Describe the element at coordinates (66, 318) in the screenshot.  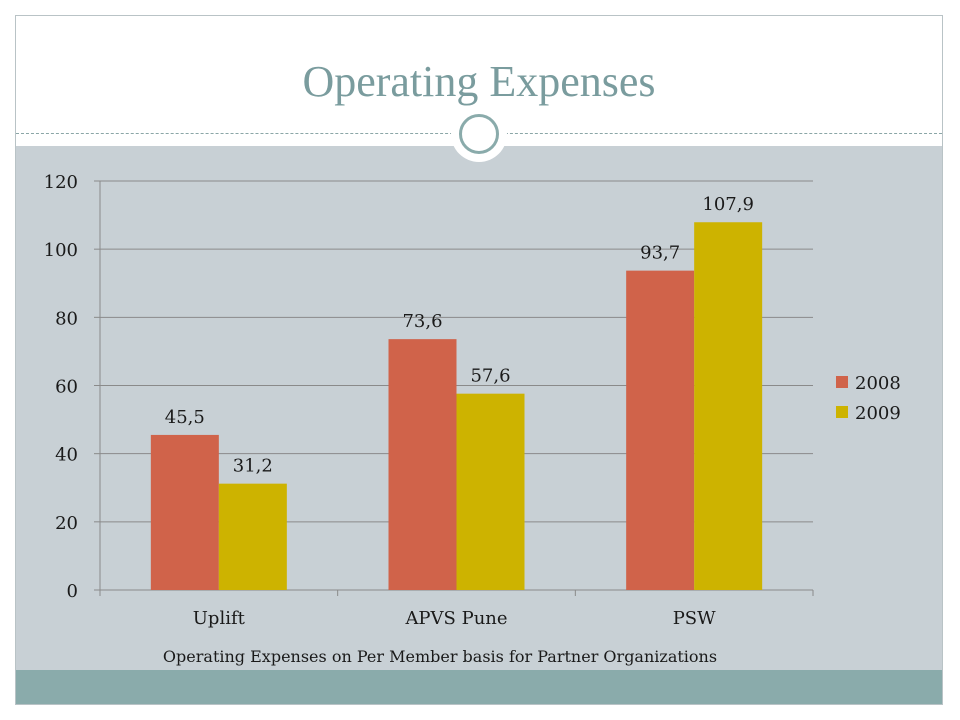
I see `y-tick-label: 80` at that location.